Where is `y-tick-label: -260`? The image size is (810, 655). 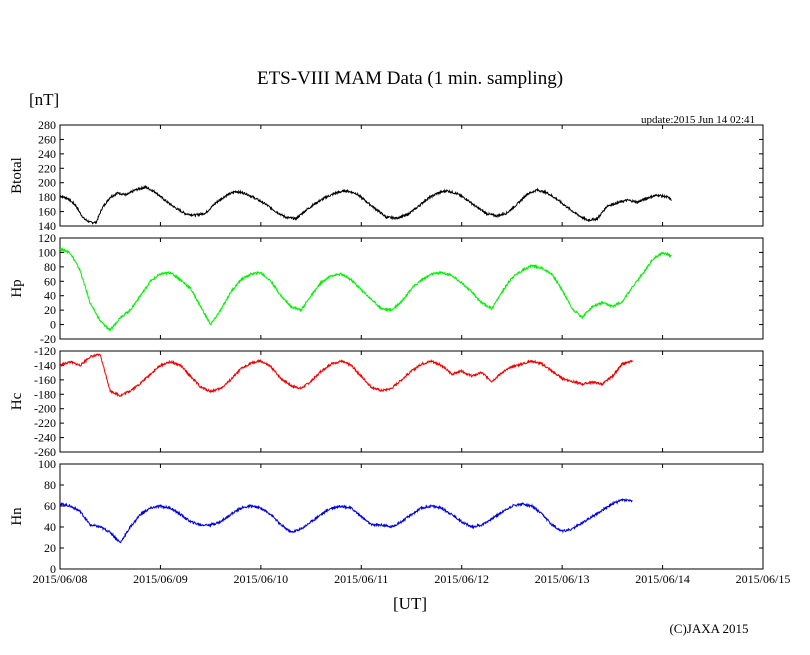
y-tick-label: -260 is located at coordinates (45, 452).